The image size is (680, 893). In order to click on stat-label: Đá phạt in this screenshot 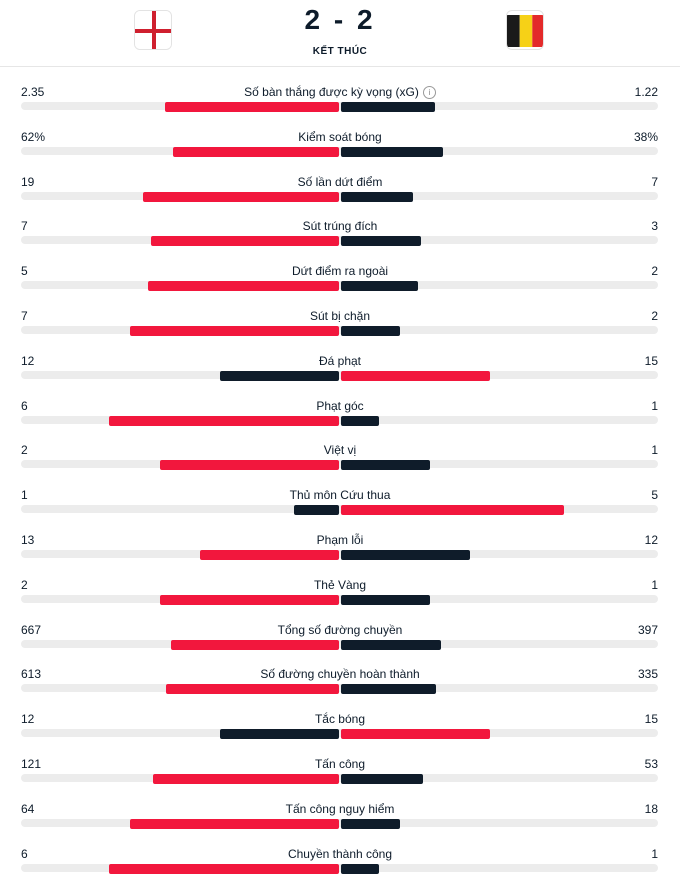, I will do `click(340, 361)`.